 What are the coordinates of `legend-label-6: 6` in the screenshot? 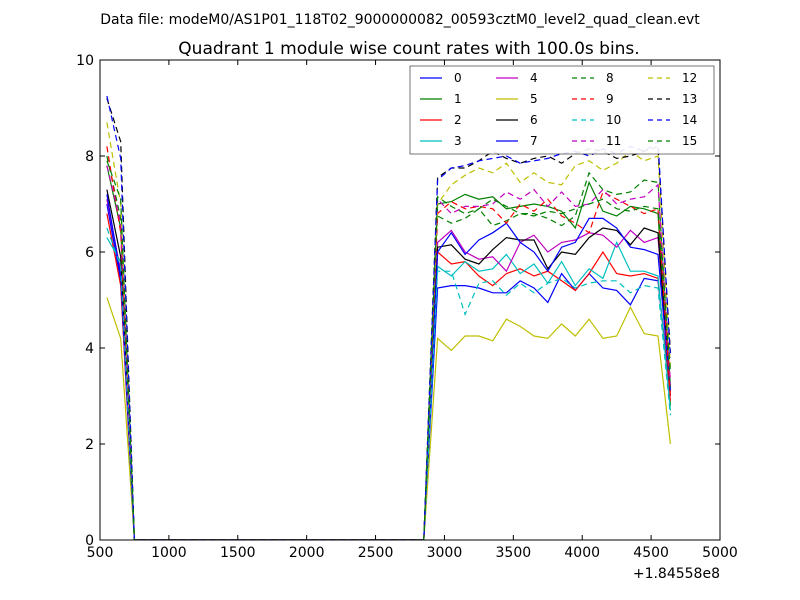 It's located at (534, 120).